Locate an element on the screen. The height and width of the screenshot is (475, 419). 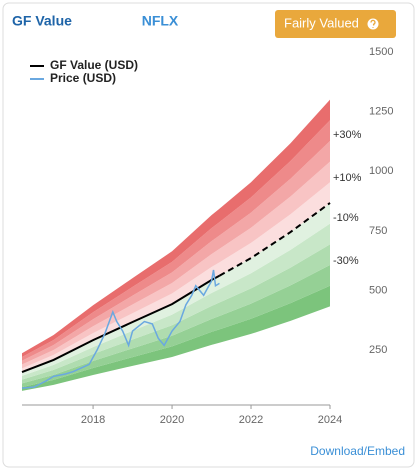
download-link: Download/Embed is located at coordinates (357, 451).